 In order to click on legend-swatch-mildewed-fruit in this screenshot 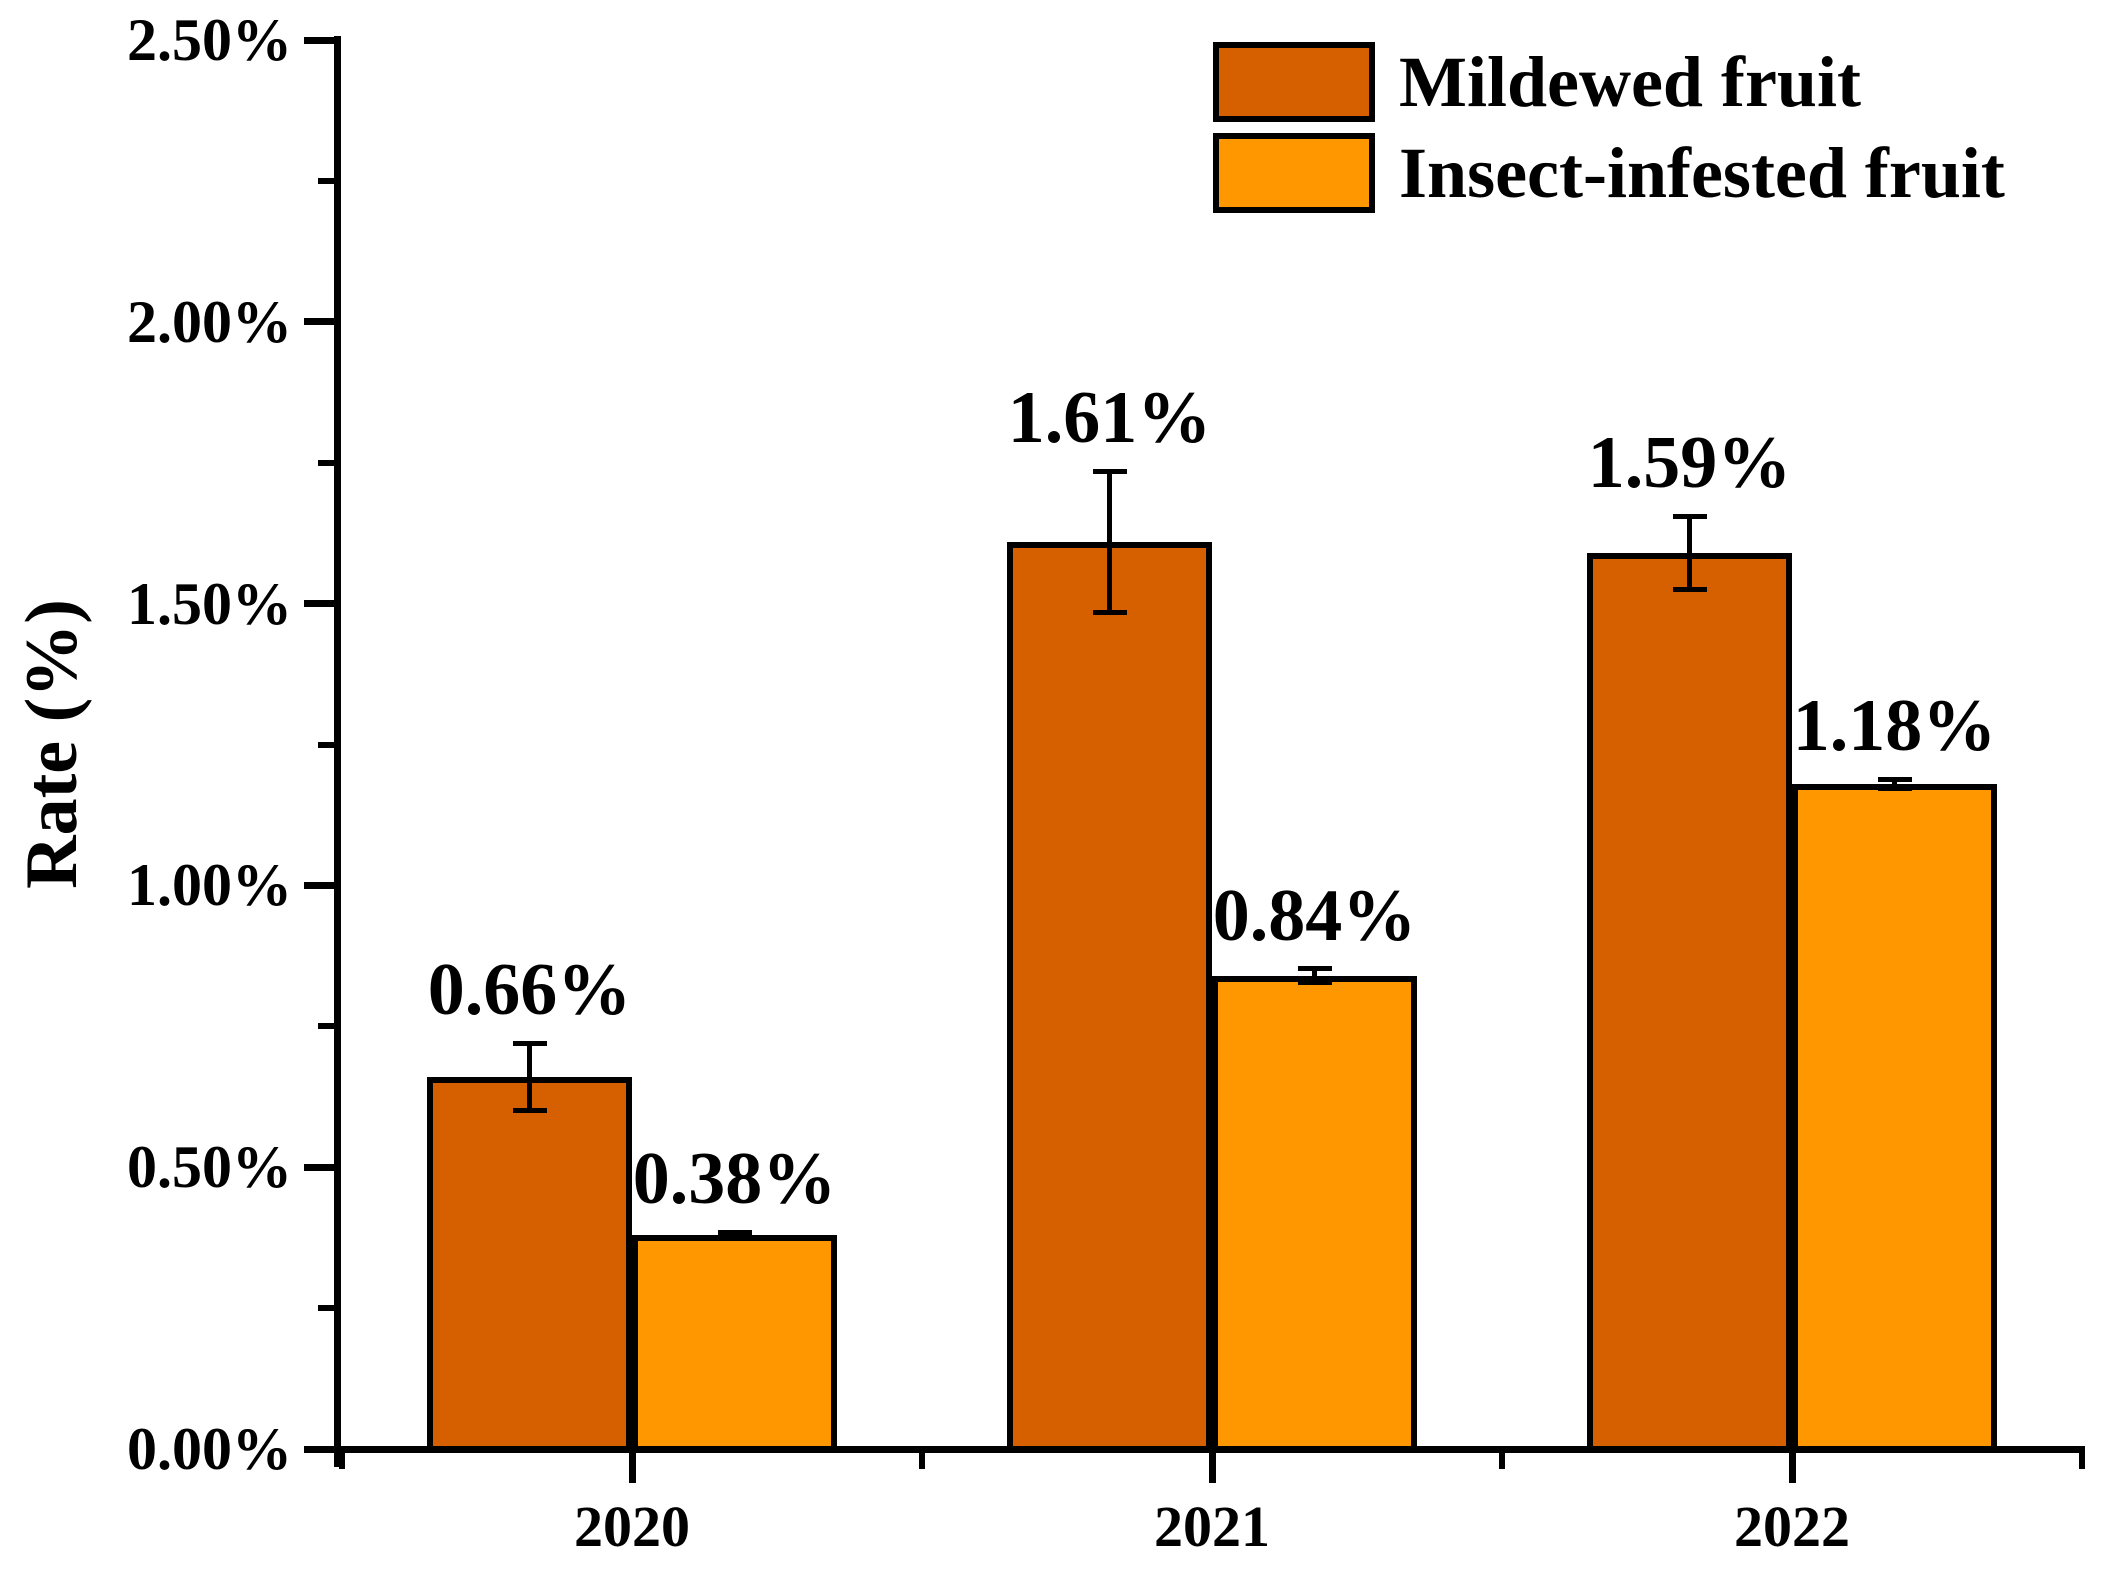, I will do `click(1294, 82)`.